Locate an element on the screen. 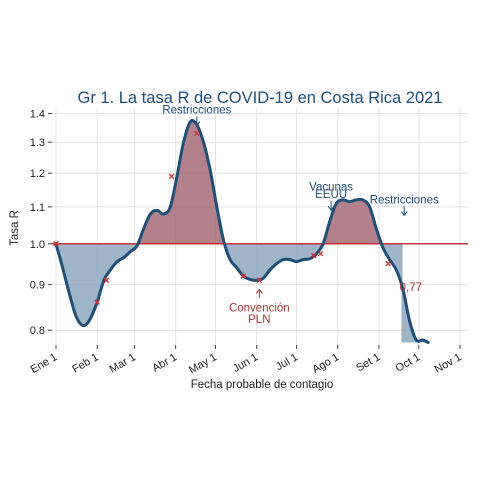 The image size is (480, 480). x-tick-label: Feb 1 is located at coordinates (85, 363).